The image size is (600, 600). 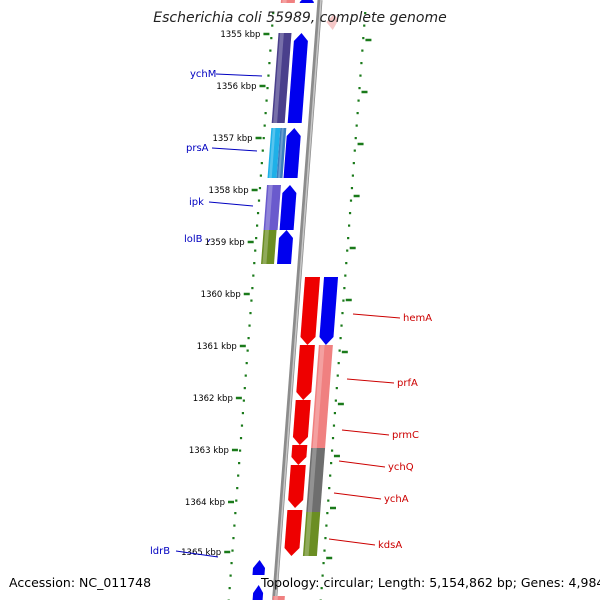 What do you see at coordinates (288, 207) in the screenshot?
I see `ipk-gene-arrow` at bounding box center [288, 207].